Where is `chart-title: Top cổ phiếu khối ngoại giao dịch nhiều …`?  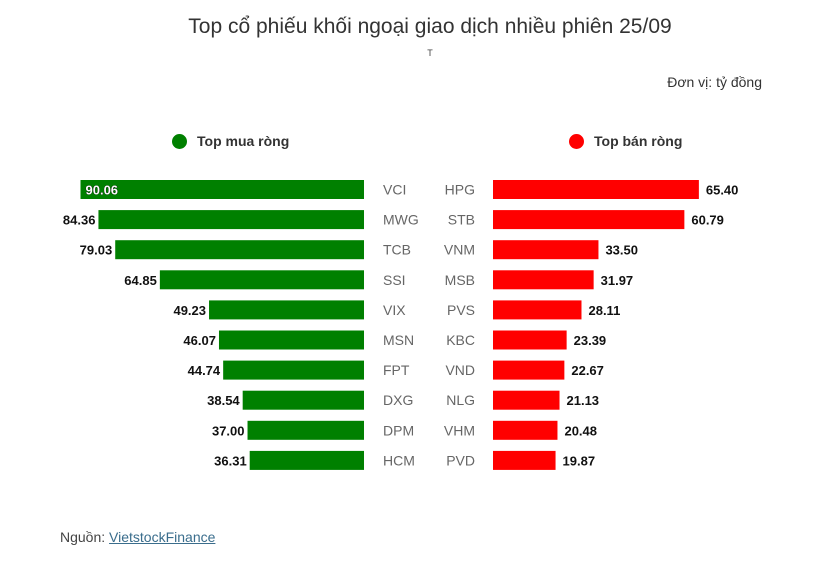
chart-title: Top cổ phiếu khối ngoại giao dịch nhiều … is located at coordinates (430, 26).